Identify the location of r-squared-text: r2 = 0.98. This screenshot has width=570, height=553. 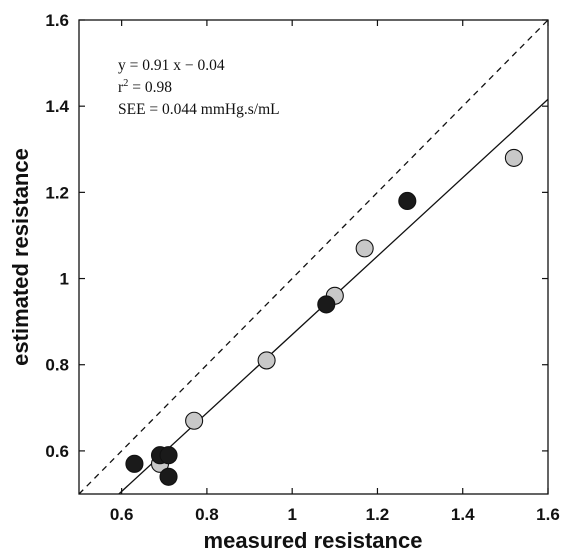
(145, 87).